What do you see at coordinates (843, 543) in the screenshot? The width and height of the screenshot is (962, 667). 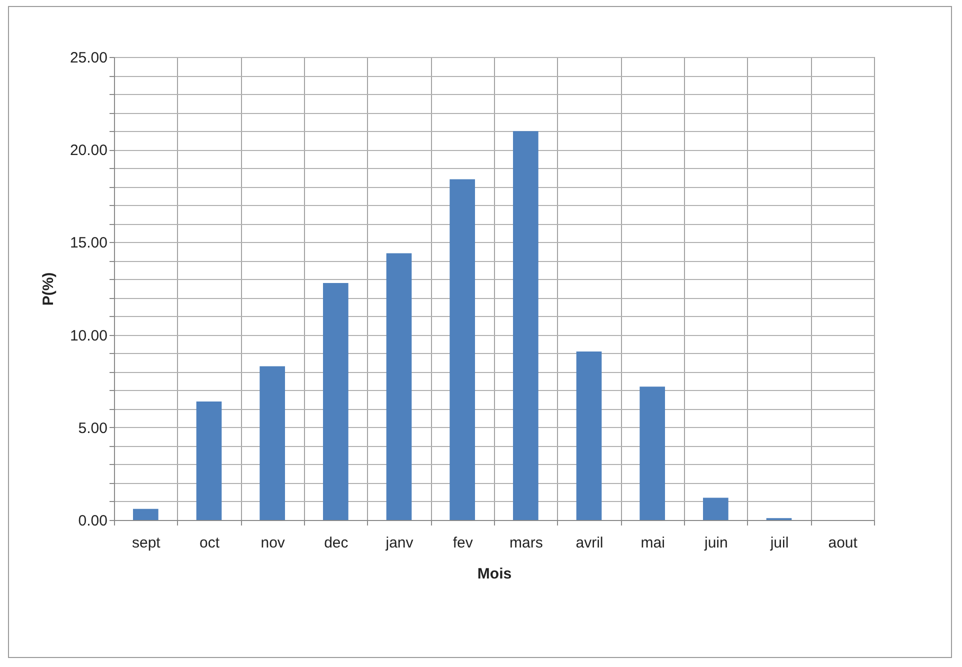 I see `x-tick-label: aout` at bounding box center [843, 543].